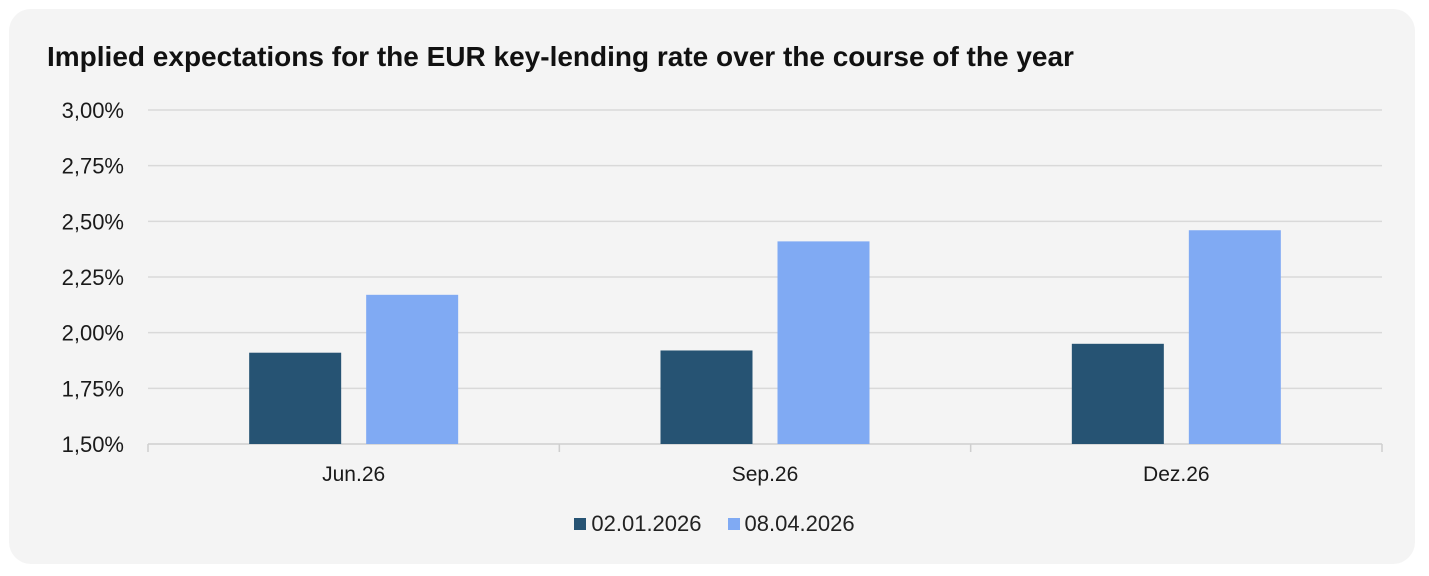 The image size is (1429, 576). What do you see at coordinates (1117, 393) in the screenshot?
I see `bar-Dez.26-series-1` at bounding box center [1117, 393].